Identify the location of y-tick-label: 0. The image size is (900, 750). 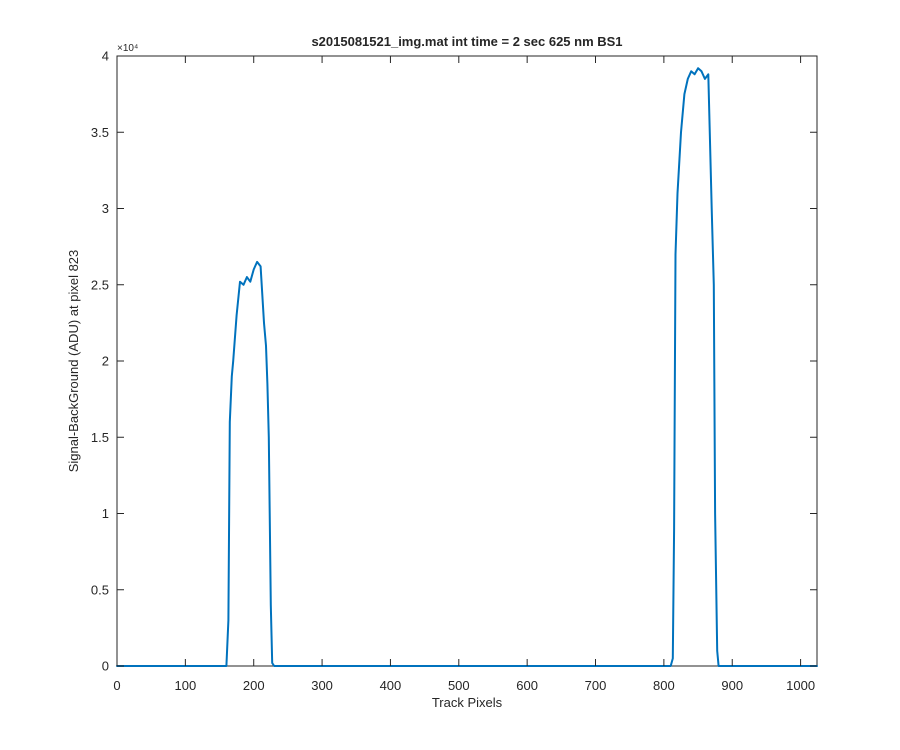
(105, 666).